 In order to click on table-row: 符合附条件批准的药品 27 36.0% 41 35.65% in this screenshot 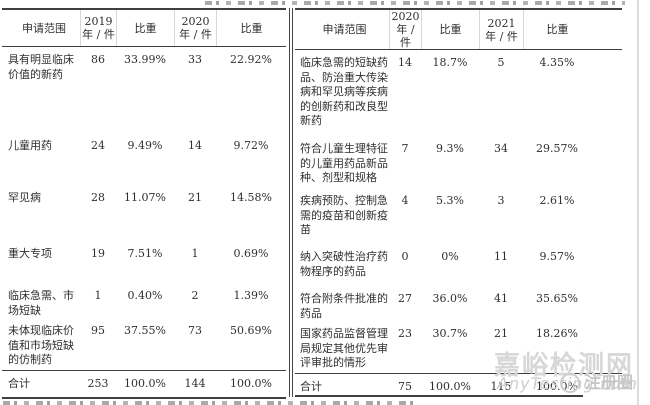, I will do `click(458, 303)`.